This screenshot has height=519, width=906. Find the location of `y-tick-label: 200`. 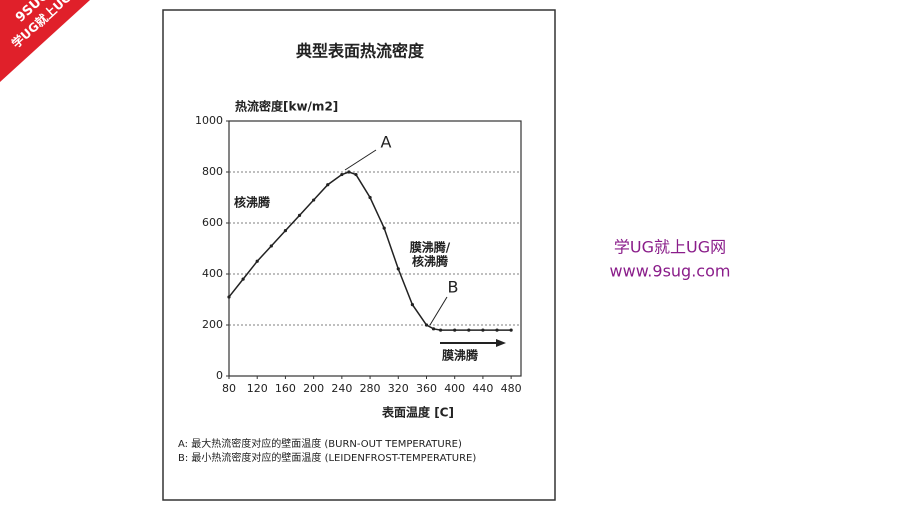

y-tick-label: 200 is located at coordinates (212, 324).